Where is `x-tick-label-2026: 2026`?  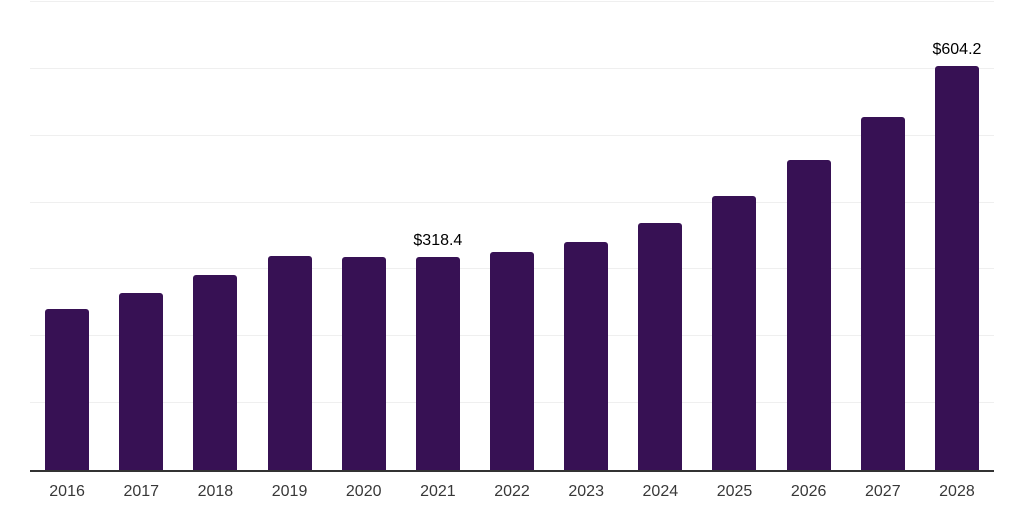 x-tick-label-2026: 2026 is located at coordinates (808, 491).